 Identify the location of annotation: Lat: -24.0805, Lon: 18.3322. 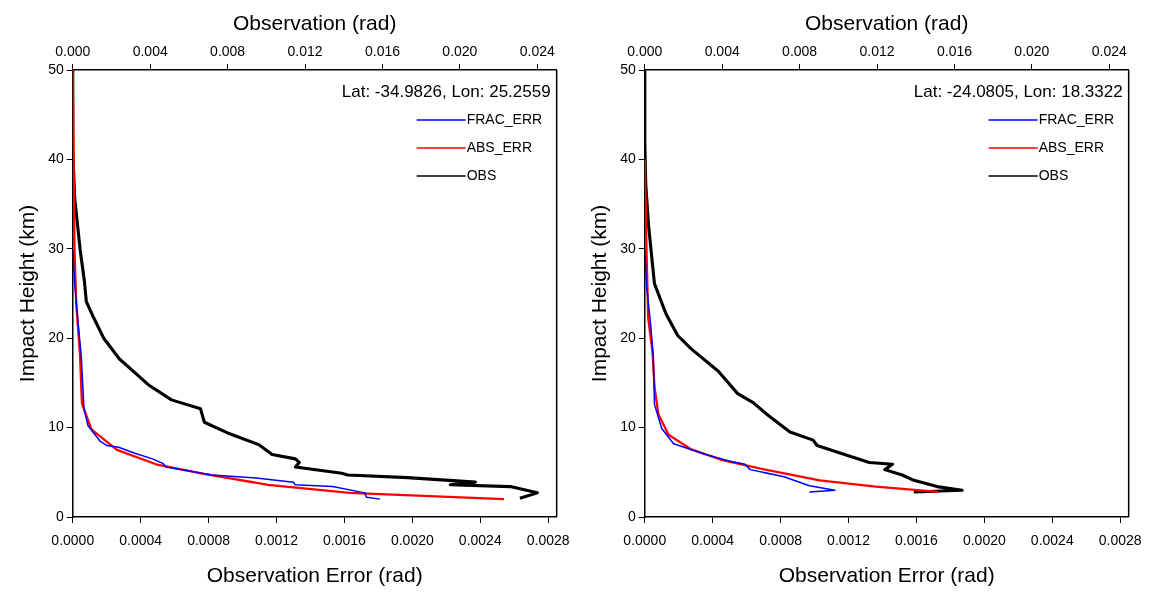
(1018, 91).